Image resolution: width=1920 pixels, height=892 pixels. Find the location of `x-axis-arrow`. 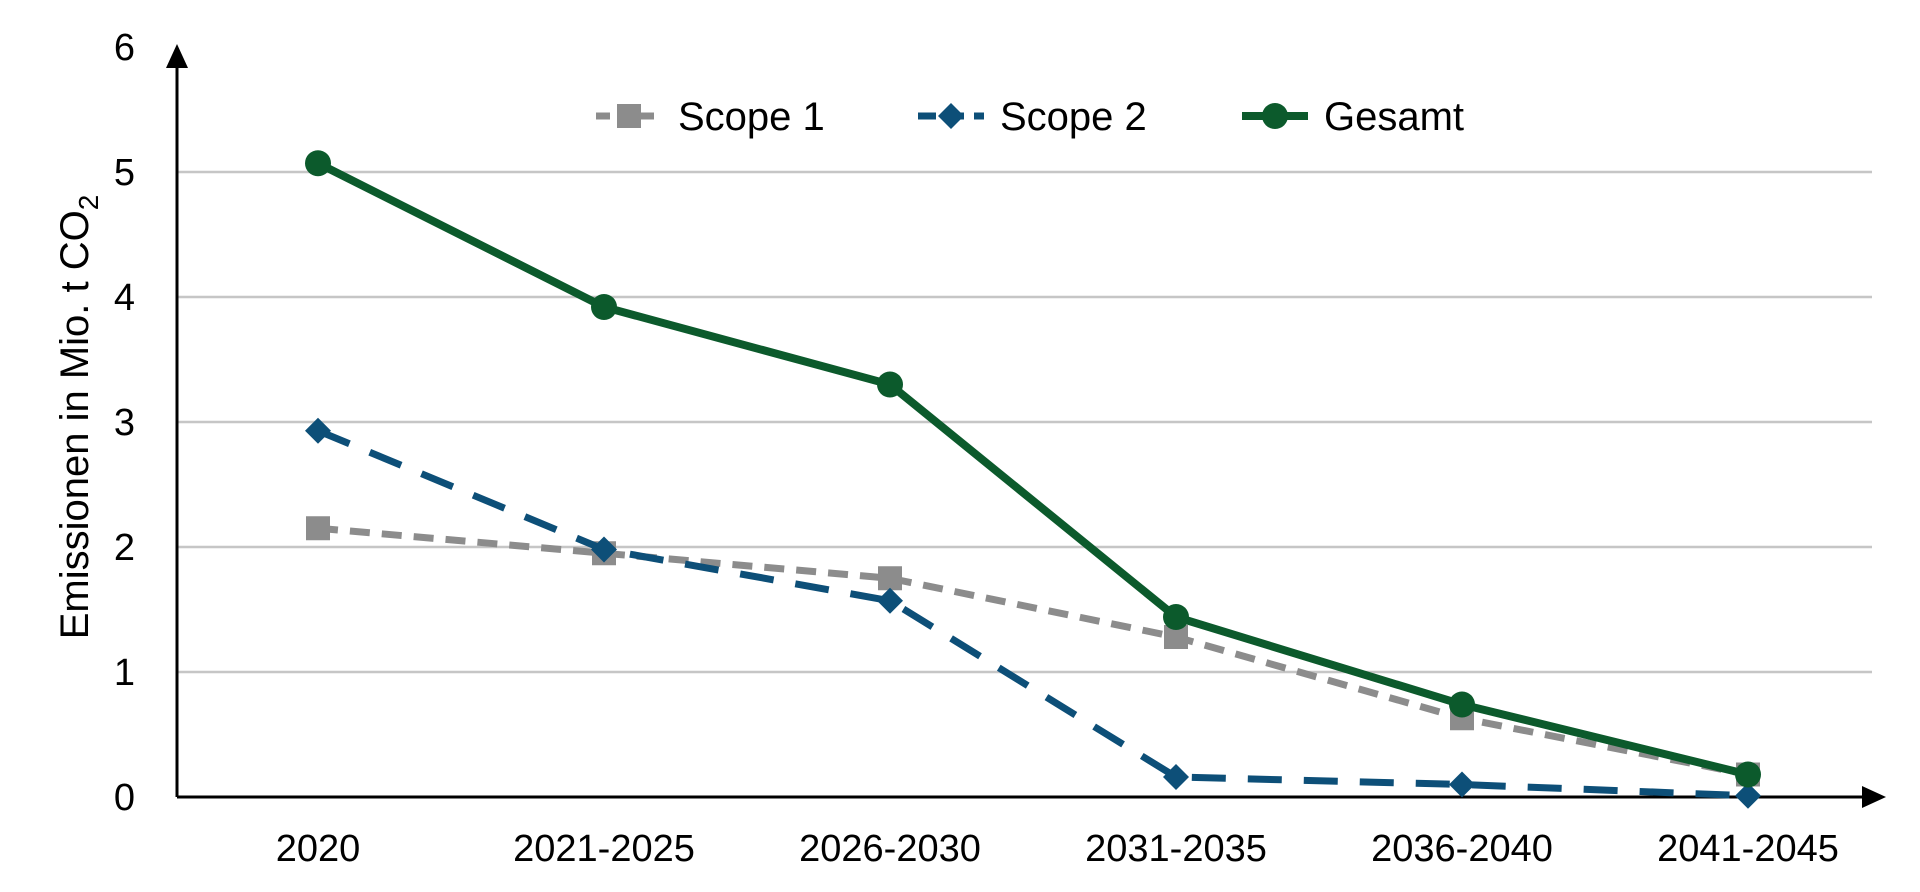

x-axis-arrow is located at coordinates (1874, 797).